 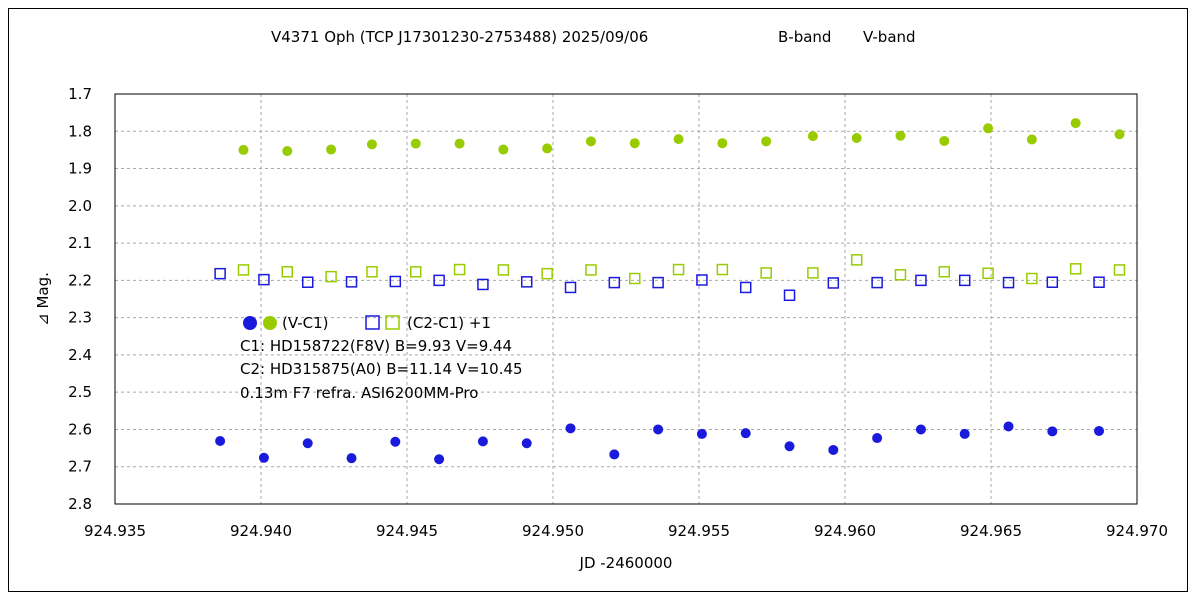 I want to click on legend-check-label: (C2-C1) +1, so click(x=449, y=323).